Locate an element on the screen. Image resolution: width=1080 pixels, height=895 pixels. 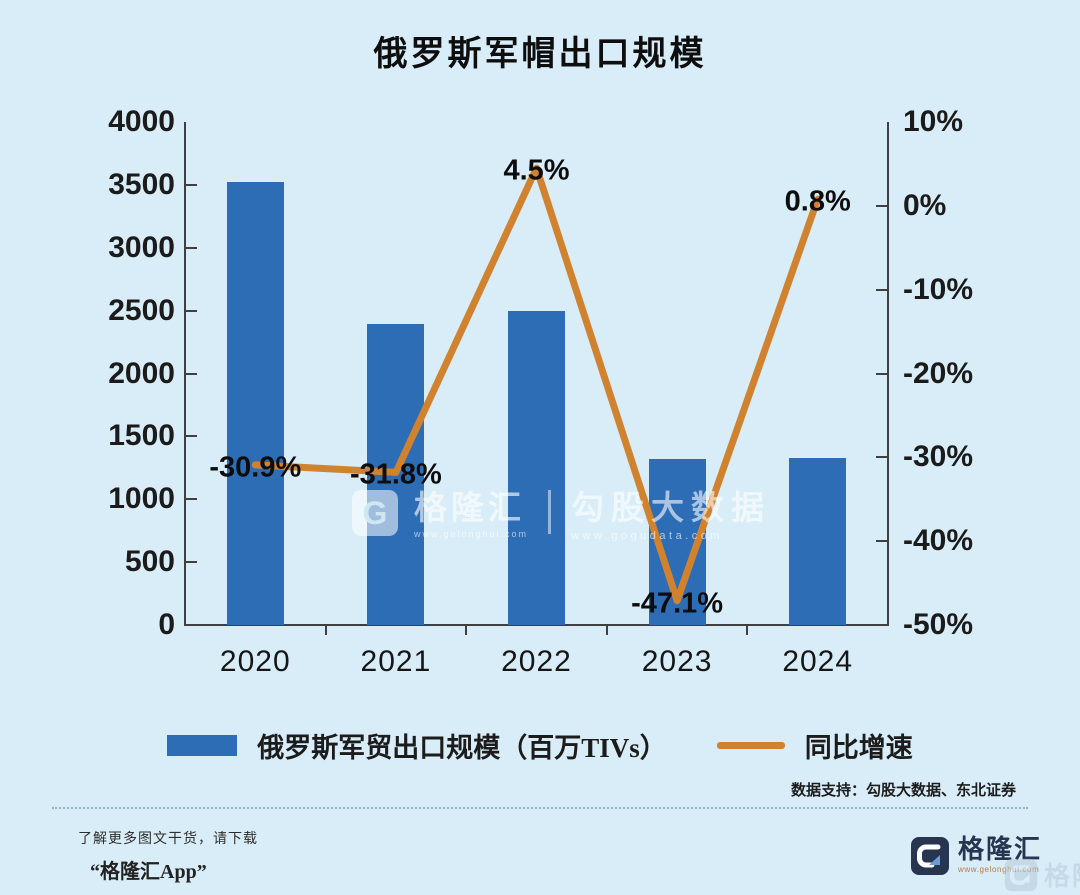
legend: 俄罗斯军贸出口规模（百万TIVs） 同比增速 is located at coordinates (540, 745).